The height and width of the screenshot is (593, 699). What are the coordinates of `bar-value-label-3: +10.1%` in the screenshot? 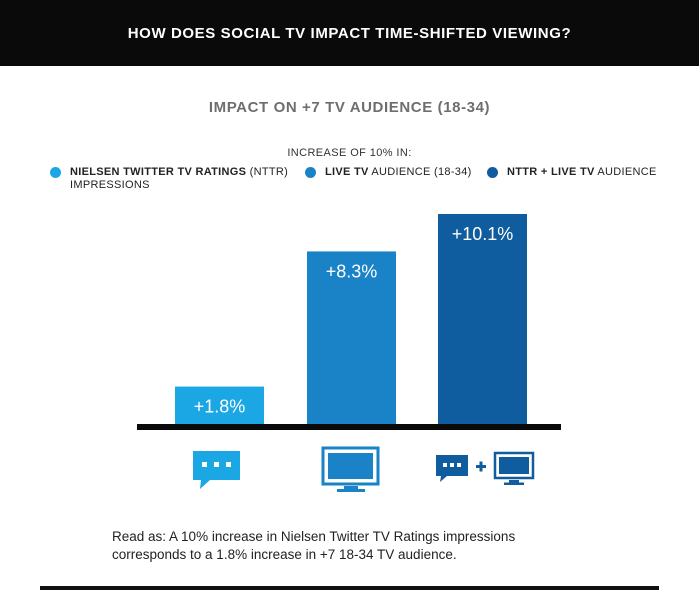 It's located at (483, 234).